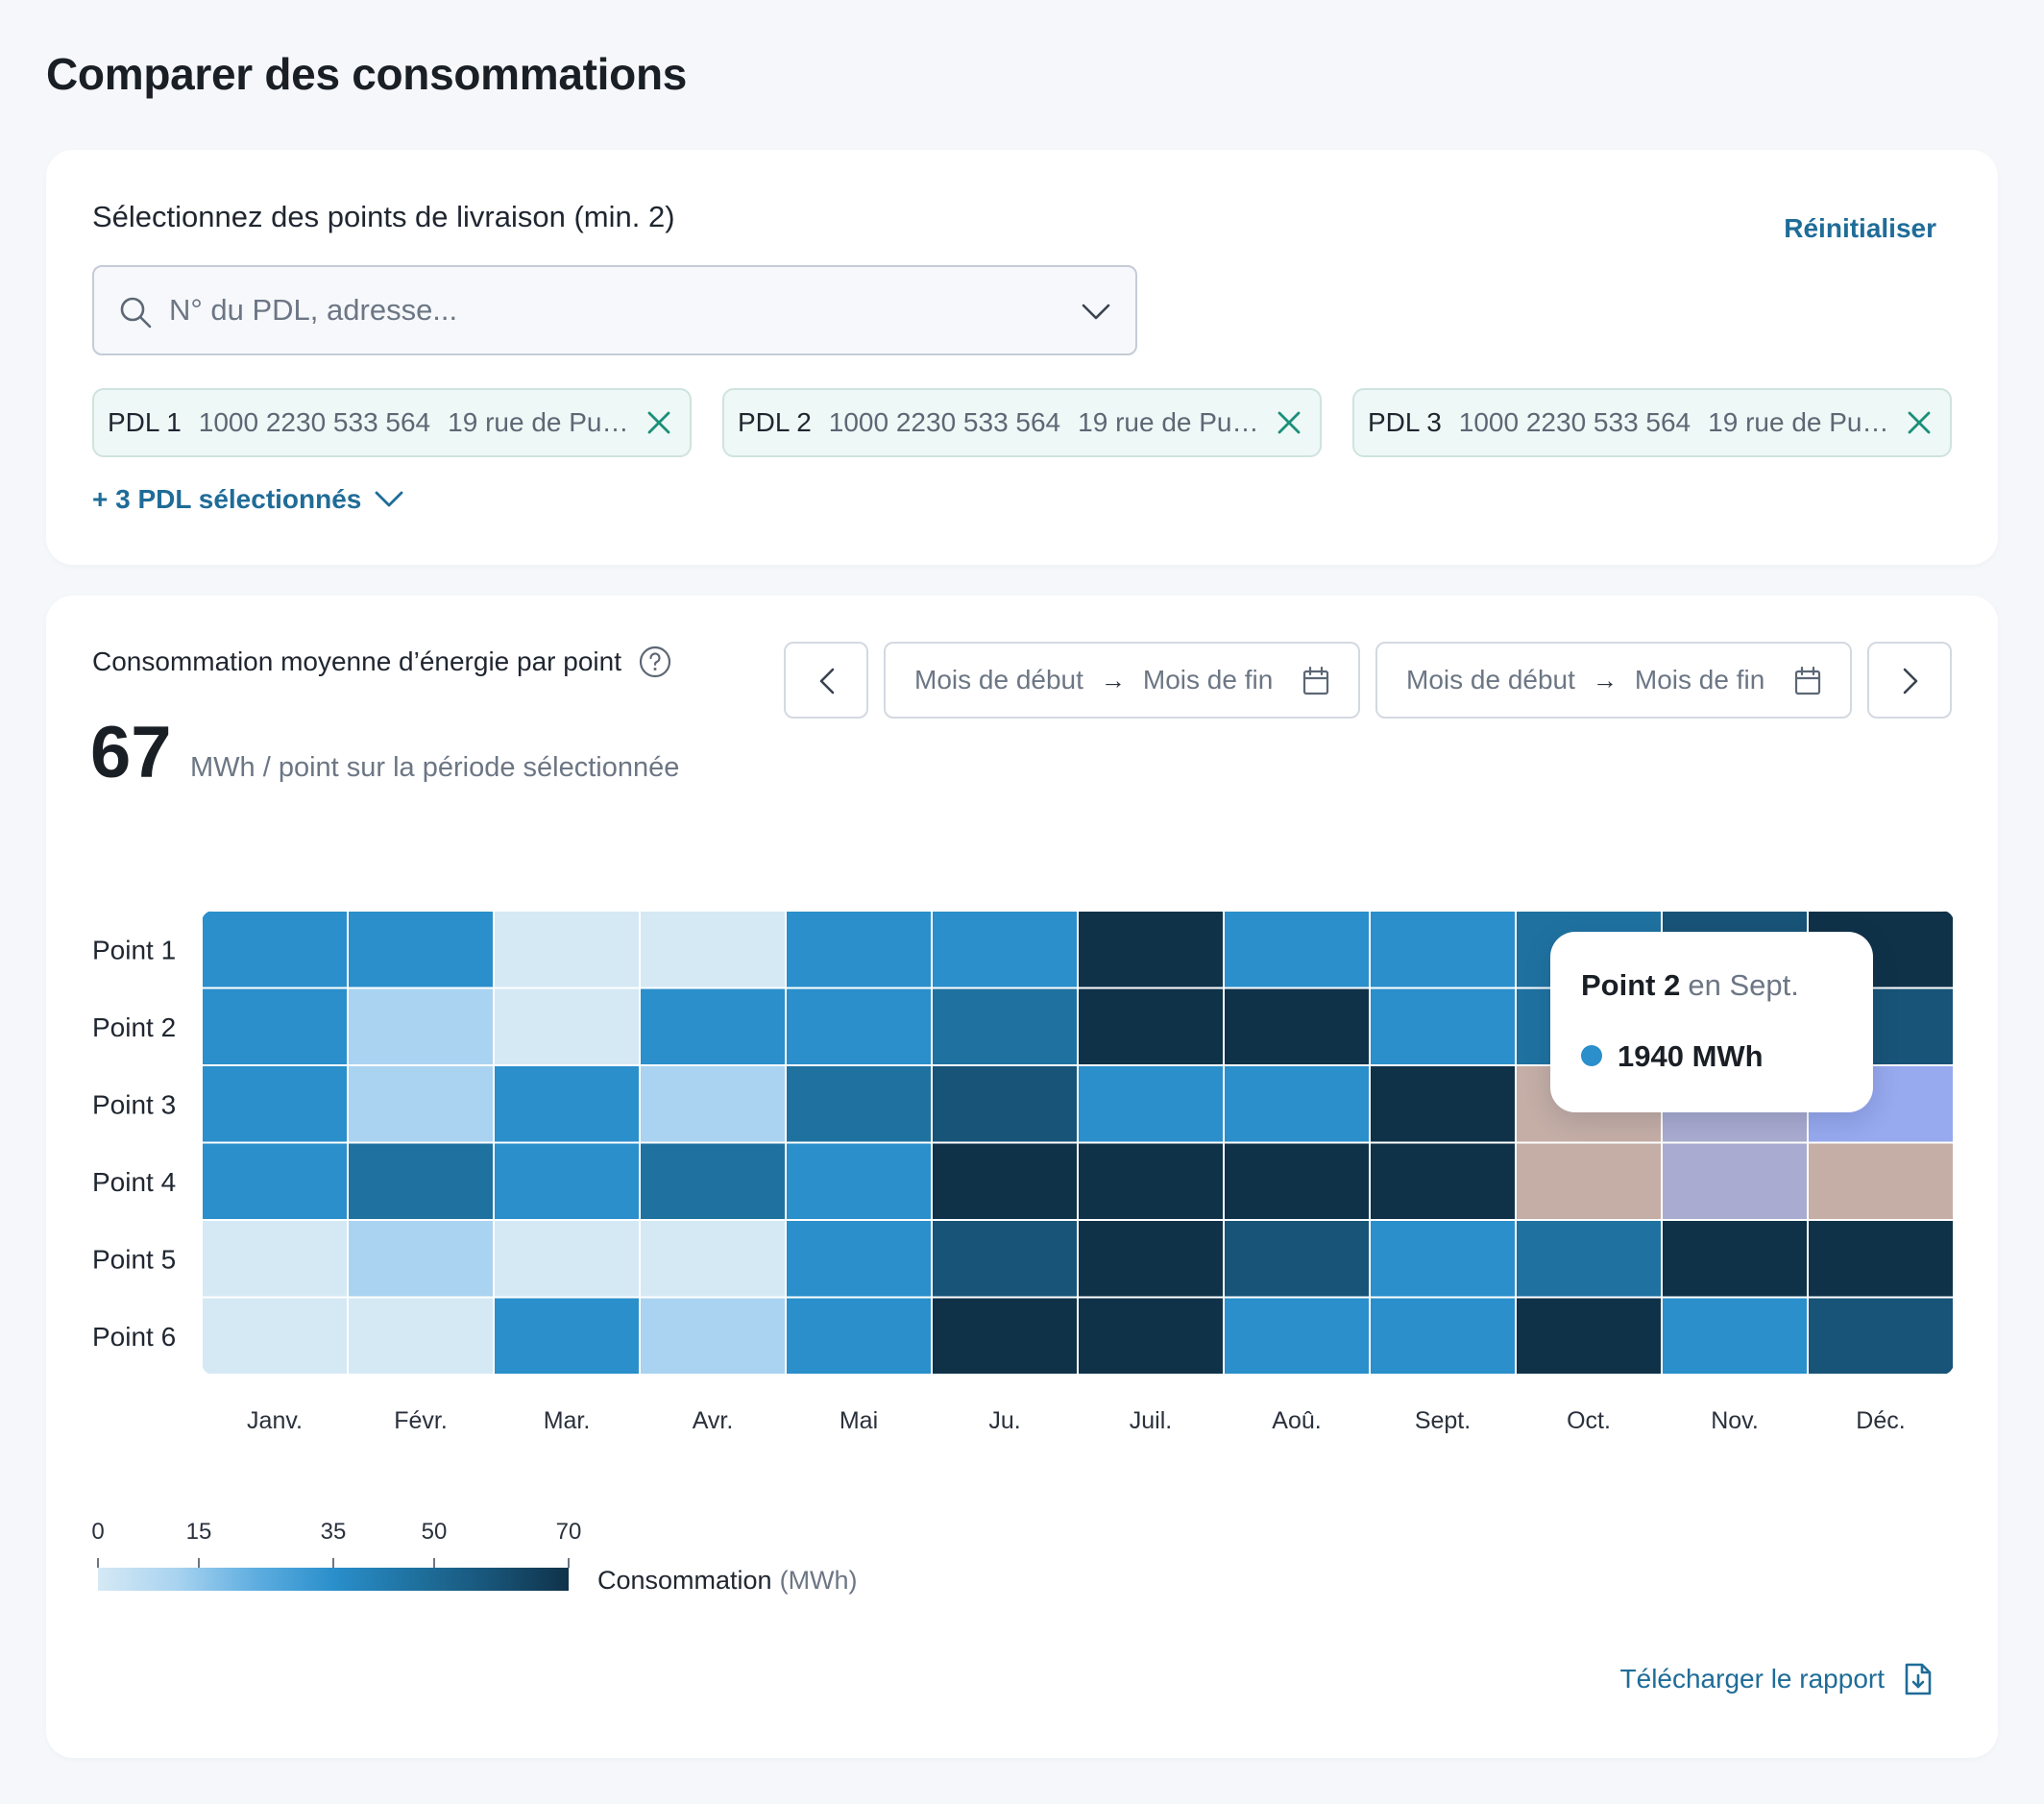 This screenshot has height=1804, width=2044. I want to click on column-label: Oct., so click(1589, 1420).